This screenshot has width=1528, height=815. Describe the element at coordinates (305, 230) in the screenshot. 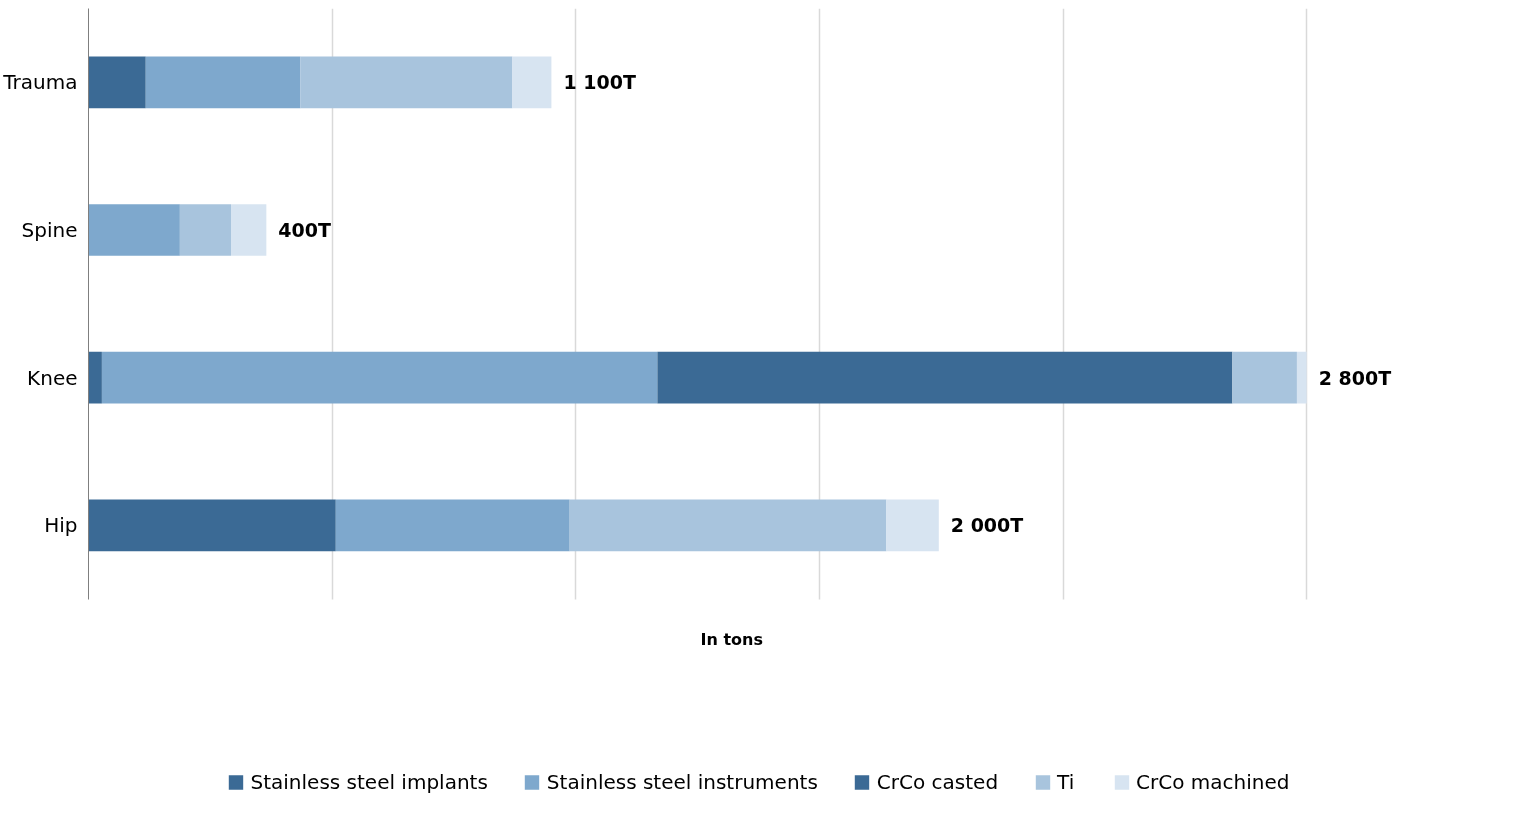

I see `annotation: 400T` at that location.